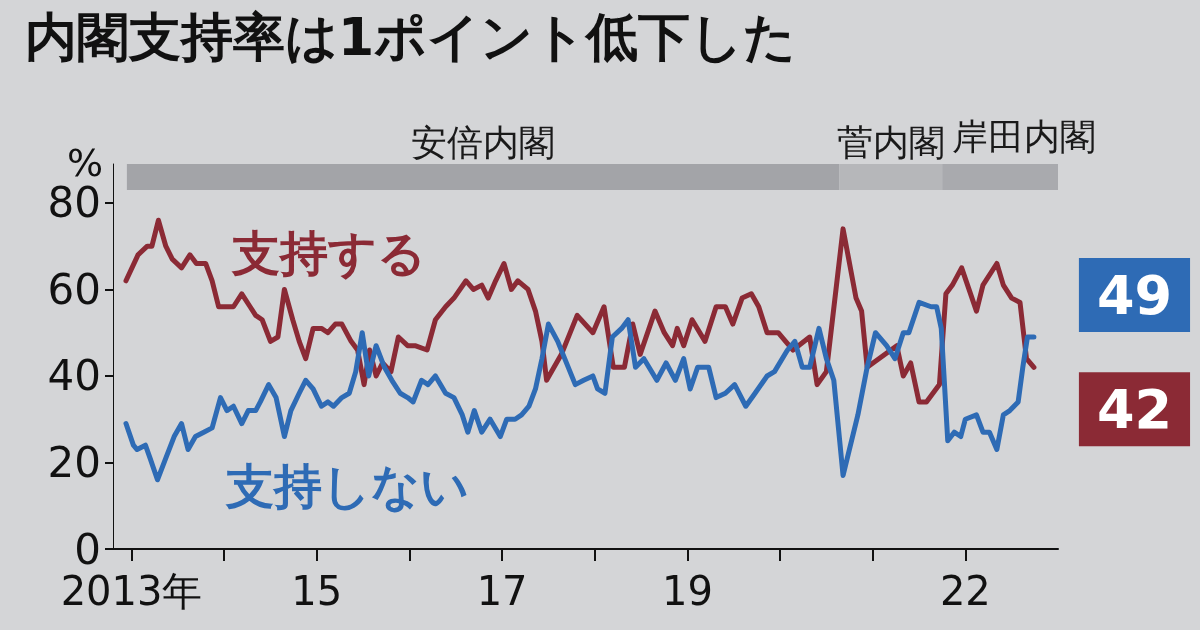 This screenshot has width=1200, height=630. I want to click on series-label: 支持しない, so click(347, 486).